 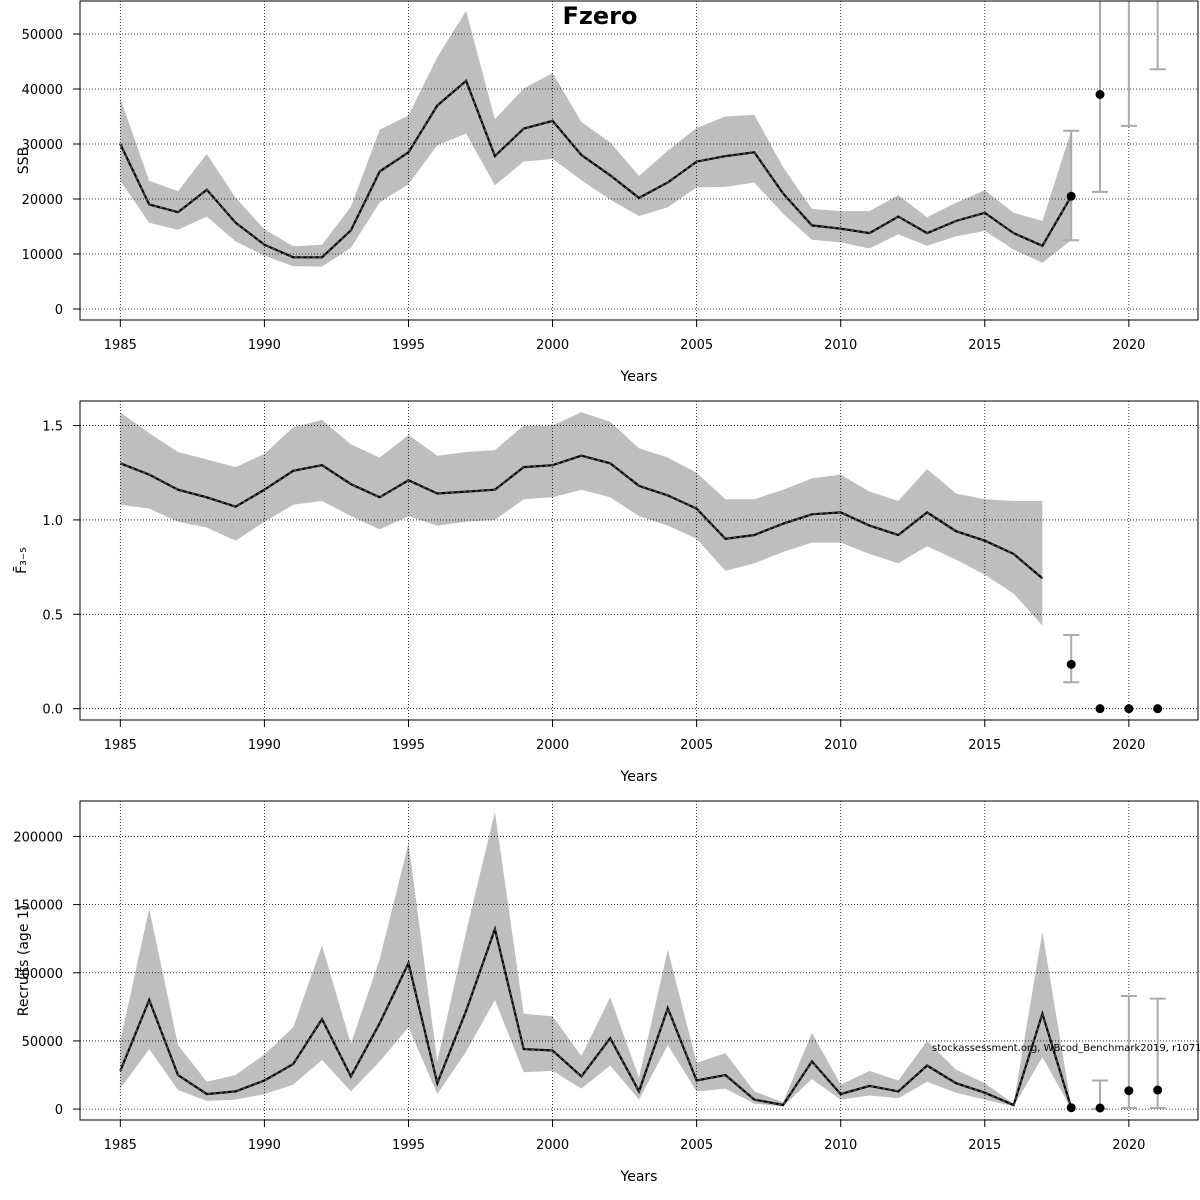 What do you see at coordinates (52, 710) in the screenshot?
I see `y-tick-label: 0.0` at bounding box center [52, 710].